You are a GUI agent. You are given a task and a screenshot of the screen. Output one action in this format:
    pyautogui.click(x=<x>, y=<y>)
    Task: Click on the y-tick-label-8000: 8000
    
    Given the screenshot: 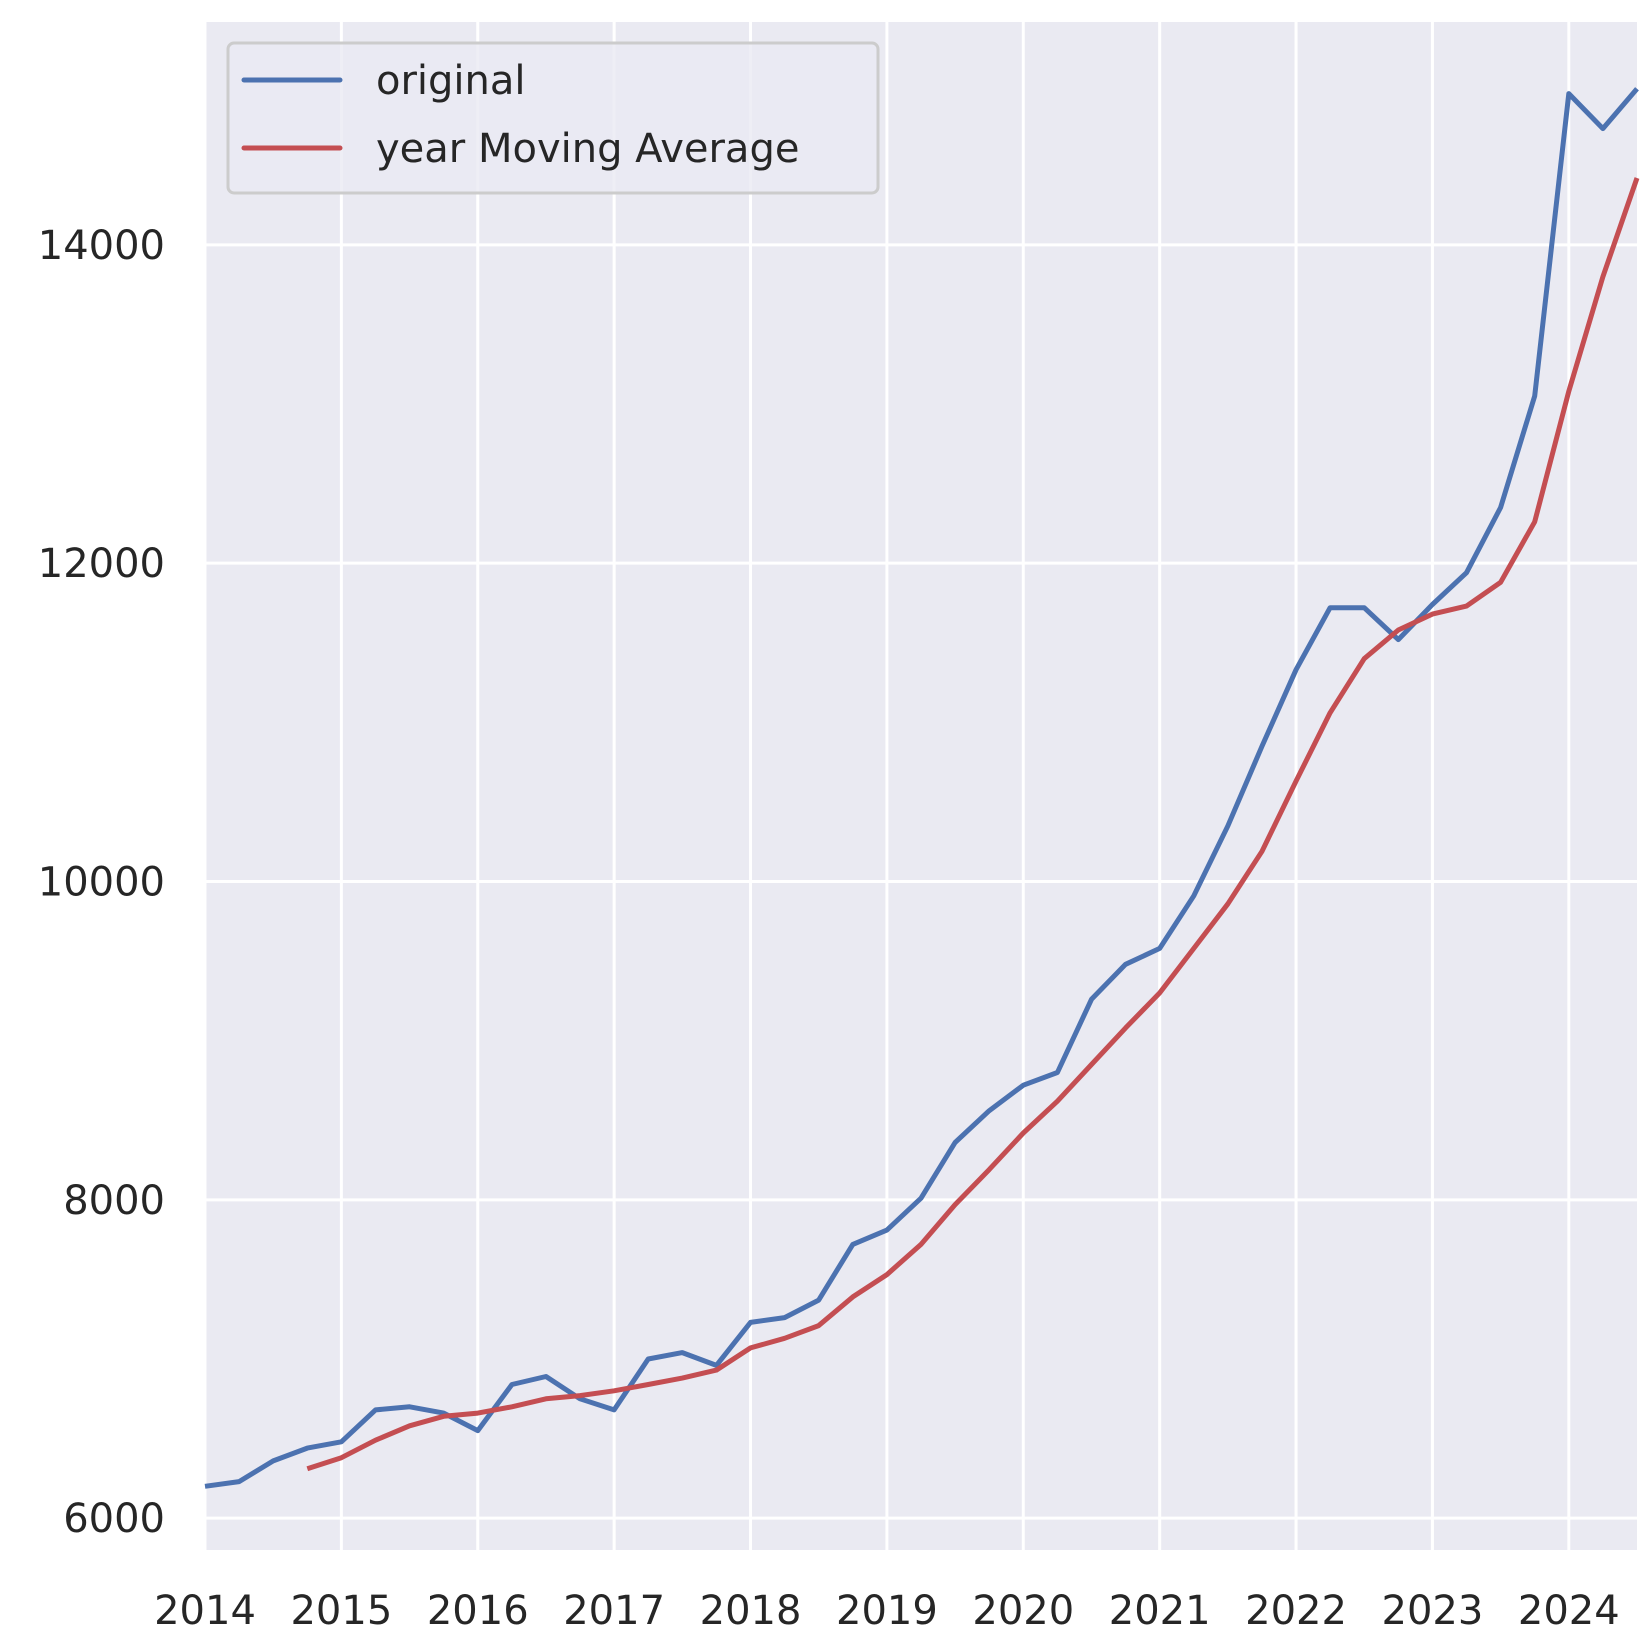 What is the action you would take?
    pyautogui.click(x=114, y=1201)
    